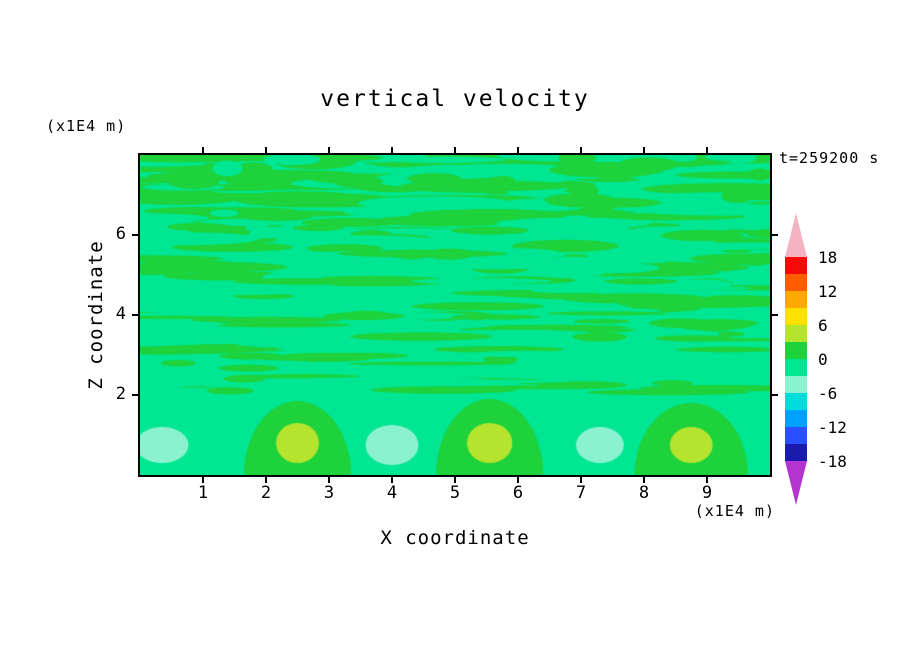 This screenshot has height=654, width=904. I want to click on z-axis-units-label: (x1E4 m), so click(86, 126).